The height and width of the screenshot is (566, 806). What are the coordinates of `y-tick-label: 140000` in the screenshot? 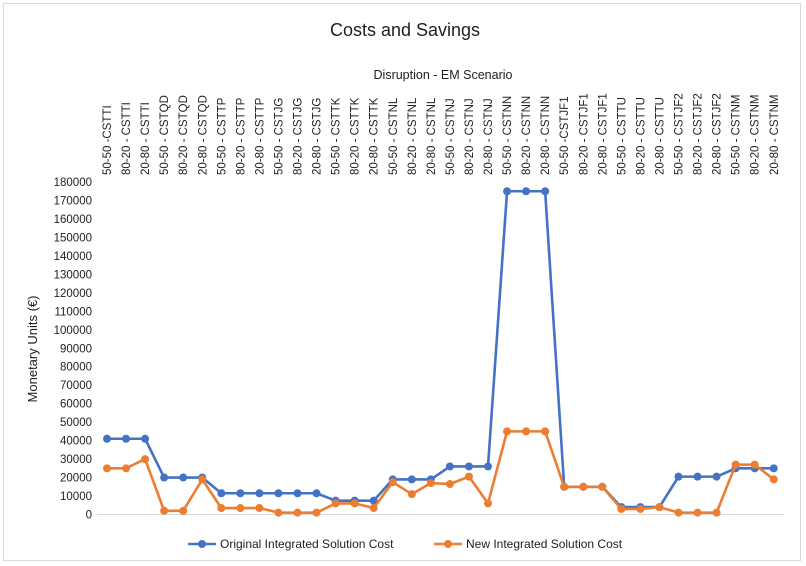 It's located at (73, 257).